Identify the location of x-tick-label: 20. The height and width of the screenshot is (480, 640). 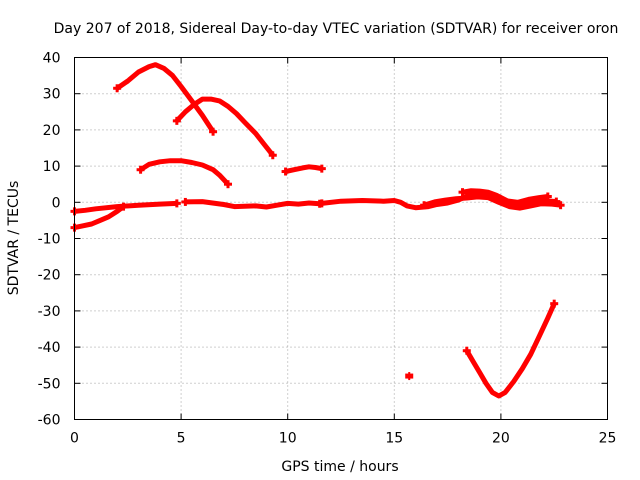
(501, 439).